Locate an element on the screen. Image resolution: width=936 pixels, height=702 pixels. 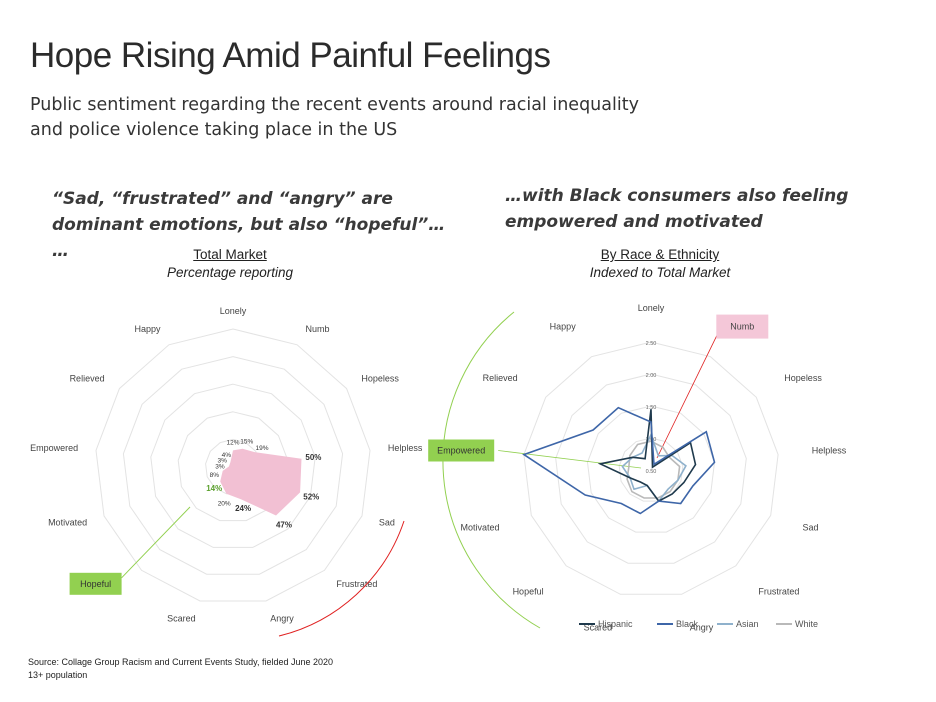
right-chart-title: By Race & Ethnicity is located at coordinates (660, 254).